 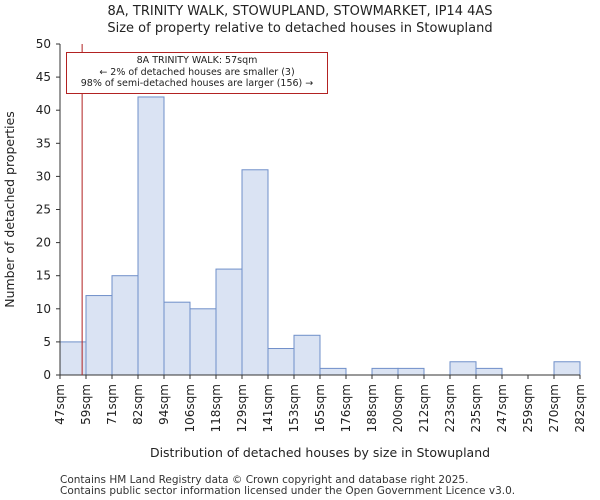 I want to click on y-tick-label-50: 50, so click(x=43, y=44).